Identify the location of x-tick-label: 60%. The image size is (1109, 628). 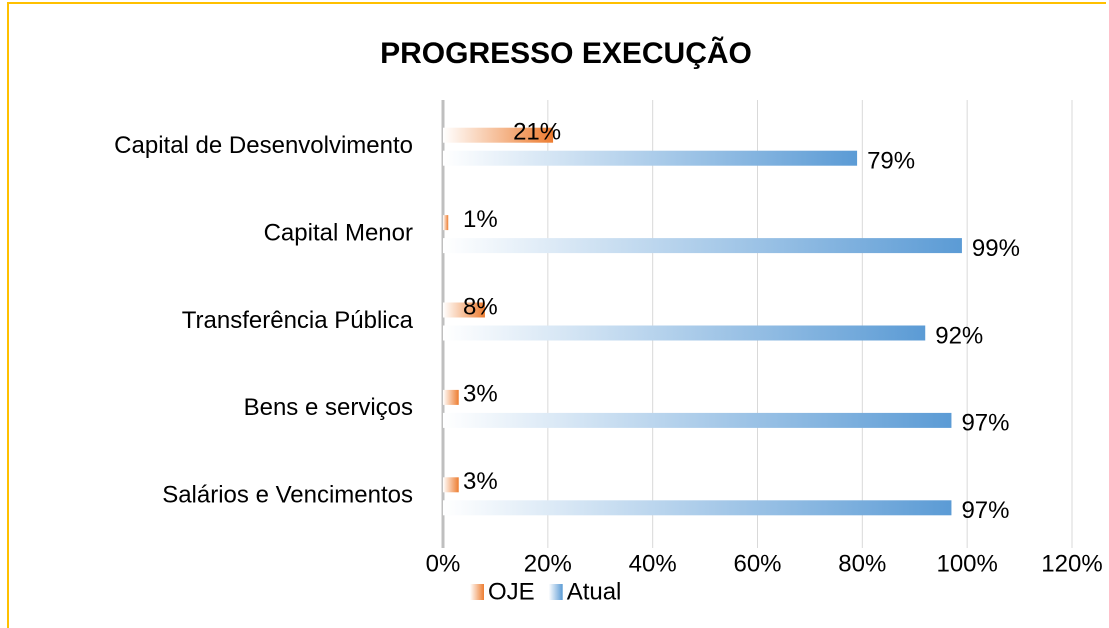
(757, 563).